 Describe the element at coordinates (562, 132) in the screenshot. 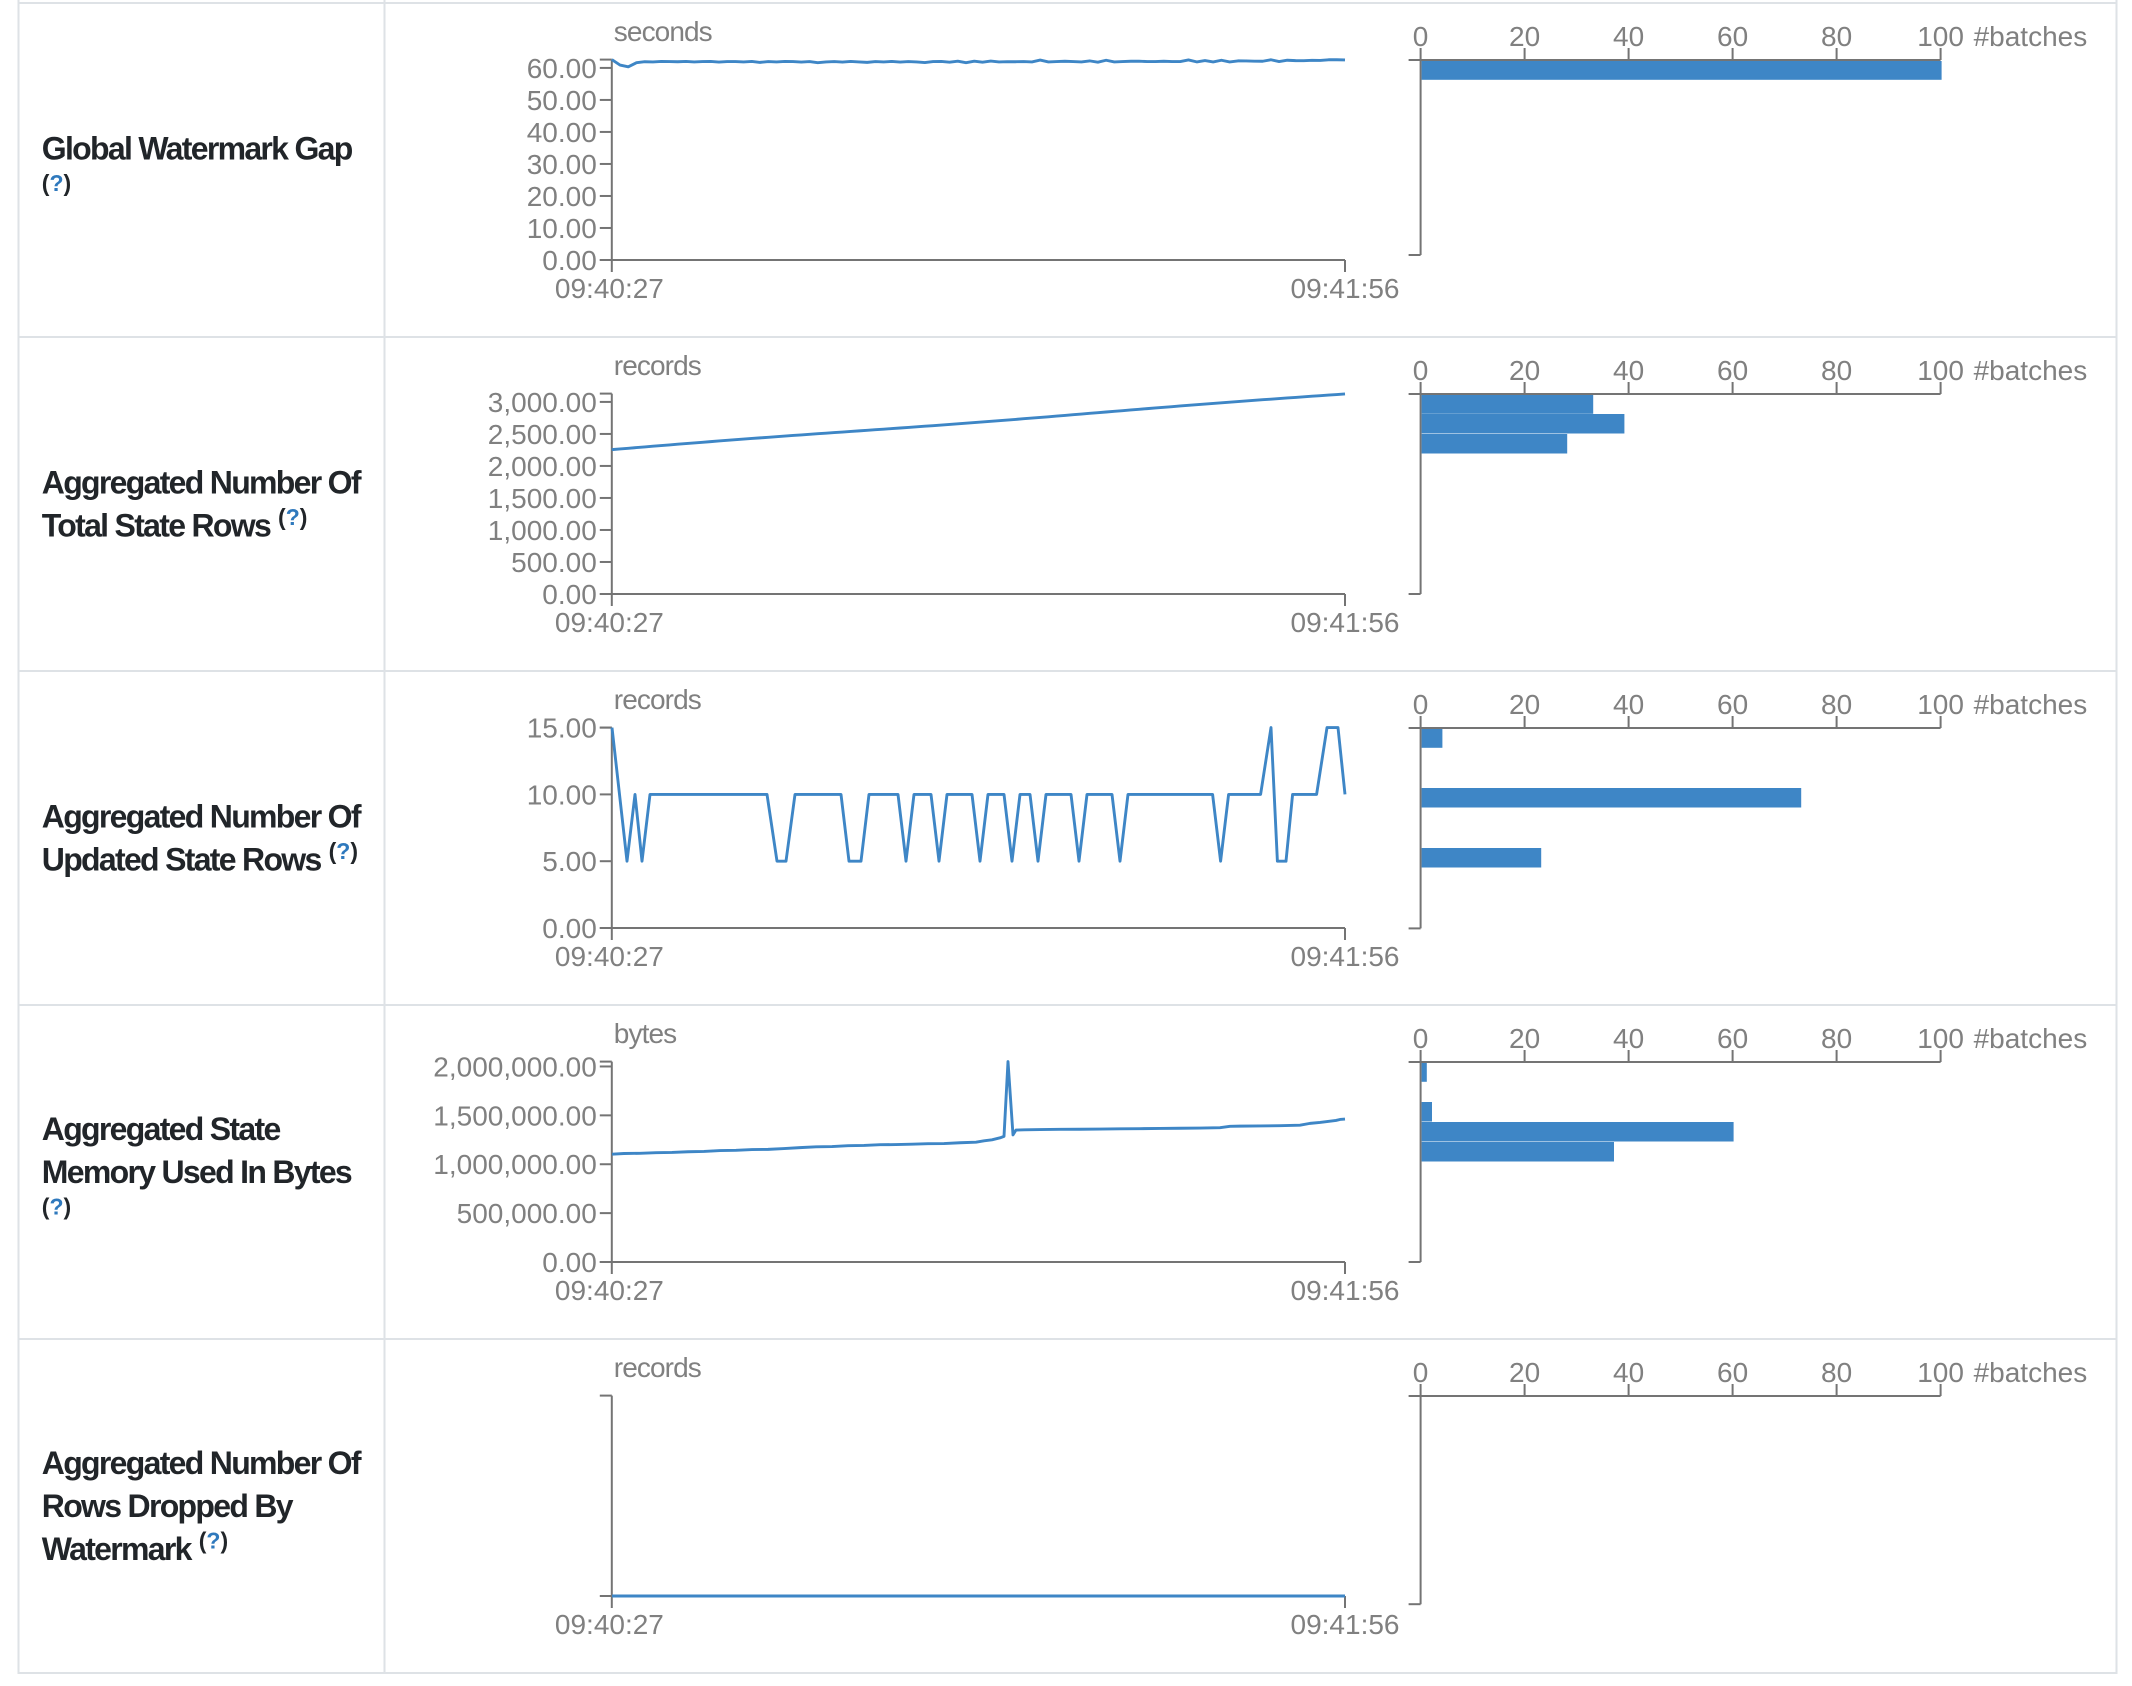

I see `svg-text: 40.00` at that location.